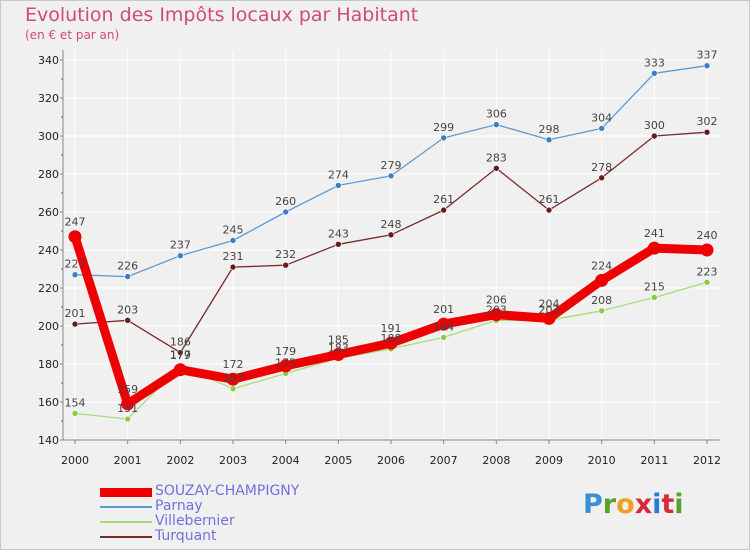 Image resolution: width=750 pixels, height=550 pixels. Describe the element at coordinates (48, 402) in the screenshot. I see `y-tick-label: 160` at that location.